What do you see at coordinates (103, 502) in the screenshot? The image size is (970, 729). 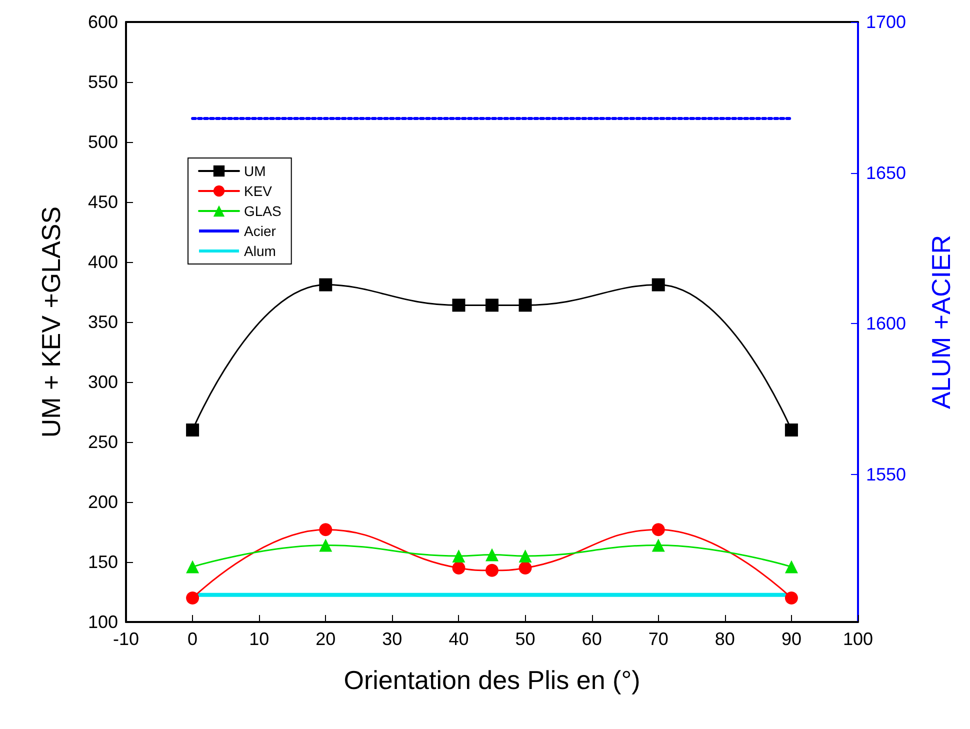 I see `y-tick-label: 200` at bounding box center [103, 502].